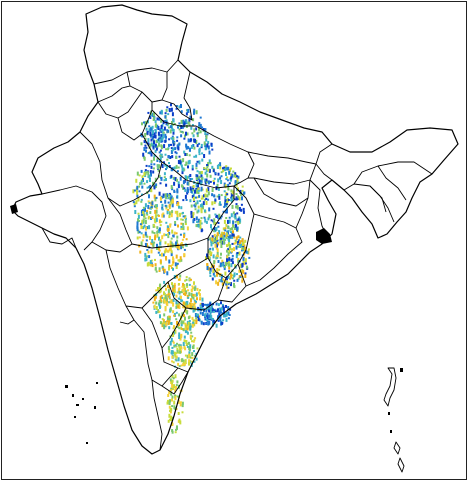 The image size is (470, 483). Describe the element at coordinates (171, 217) in the screenshot. I see `state-madhya-pradesh` at that location.